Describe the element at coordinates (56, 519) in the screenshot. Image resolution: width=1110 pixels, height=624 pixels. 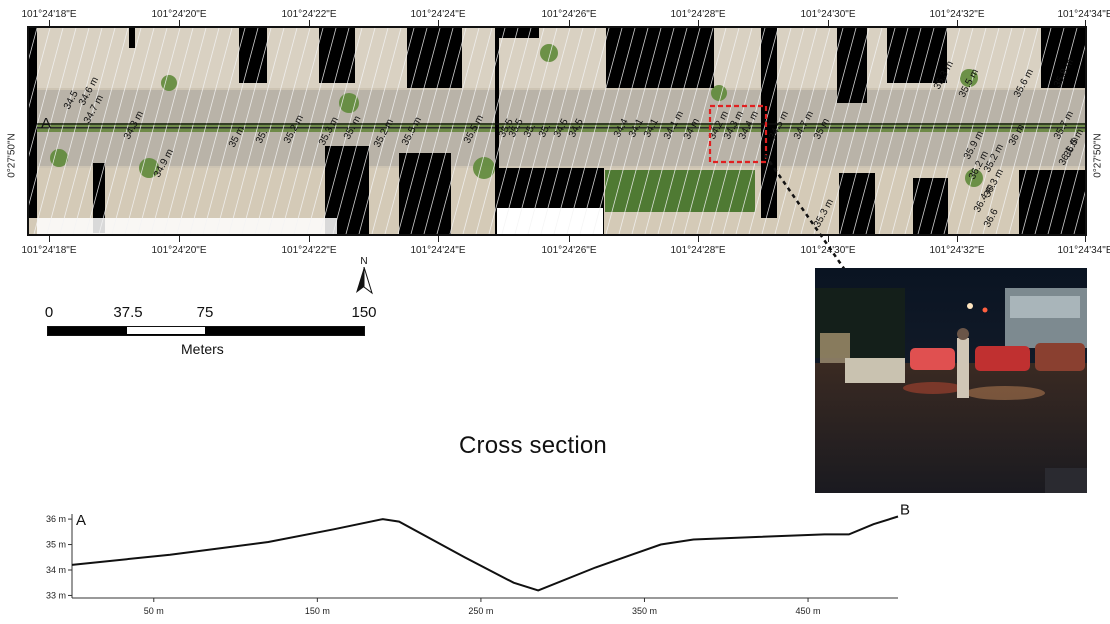
I see `y-tick-label: 36 m` at that location.